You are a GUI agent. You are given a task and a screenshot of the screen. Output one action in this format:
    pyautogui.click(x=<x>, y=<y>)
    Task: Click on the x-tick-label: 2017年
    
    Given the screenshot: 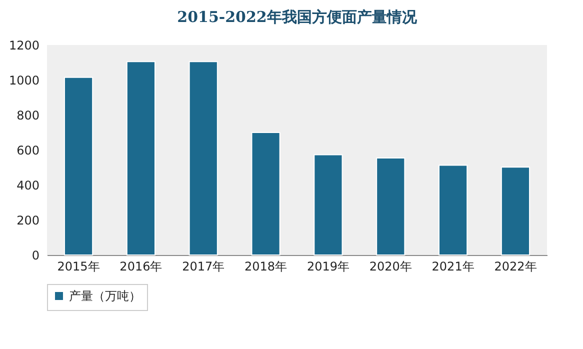 What is the action you would take?
    pyautogui.click(x=203, y=267)
    